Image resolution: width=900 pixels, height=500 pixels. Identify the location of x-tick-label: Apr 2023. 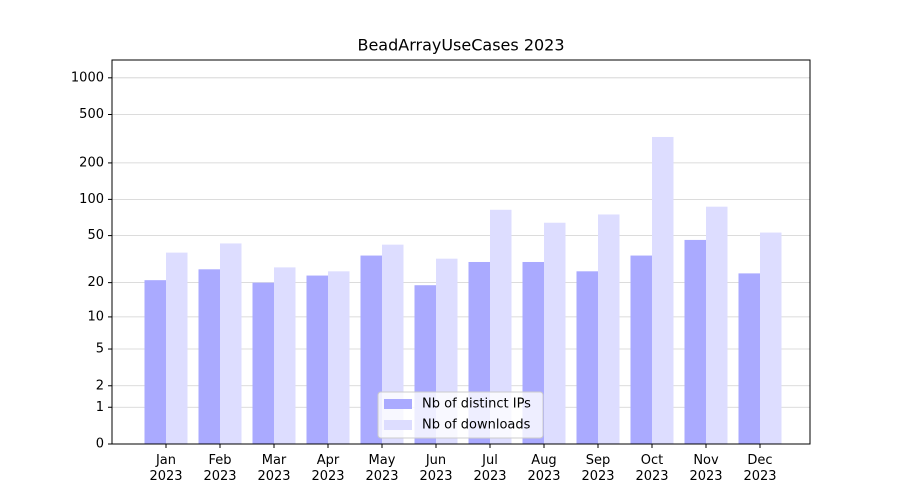
(328, 468).